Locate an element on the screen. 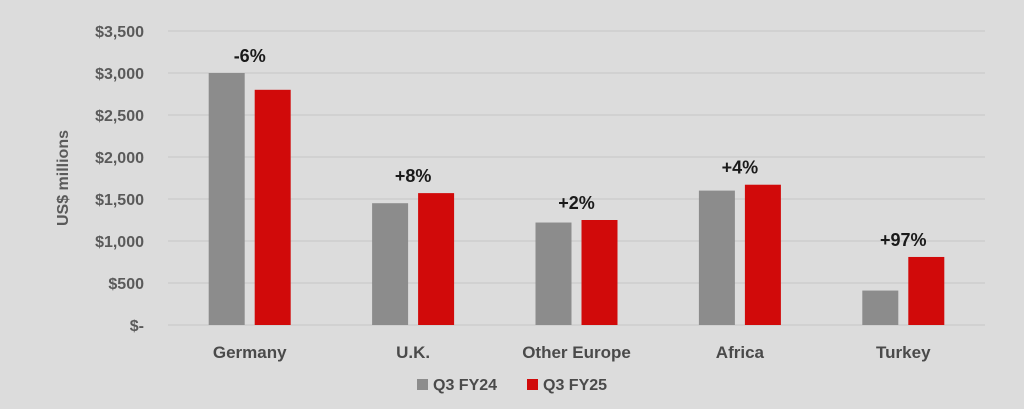 This screenshot has width=1024, height=409. x-category-label: Germany is located at coordinates (250, 352).